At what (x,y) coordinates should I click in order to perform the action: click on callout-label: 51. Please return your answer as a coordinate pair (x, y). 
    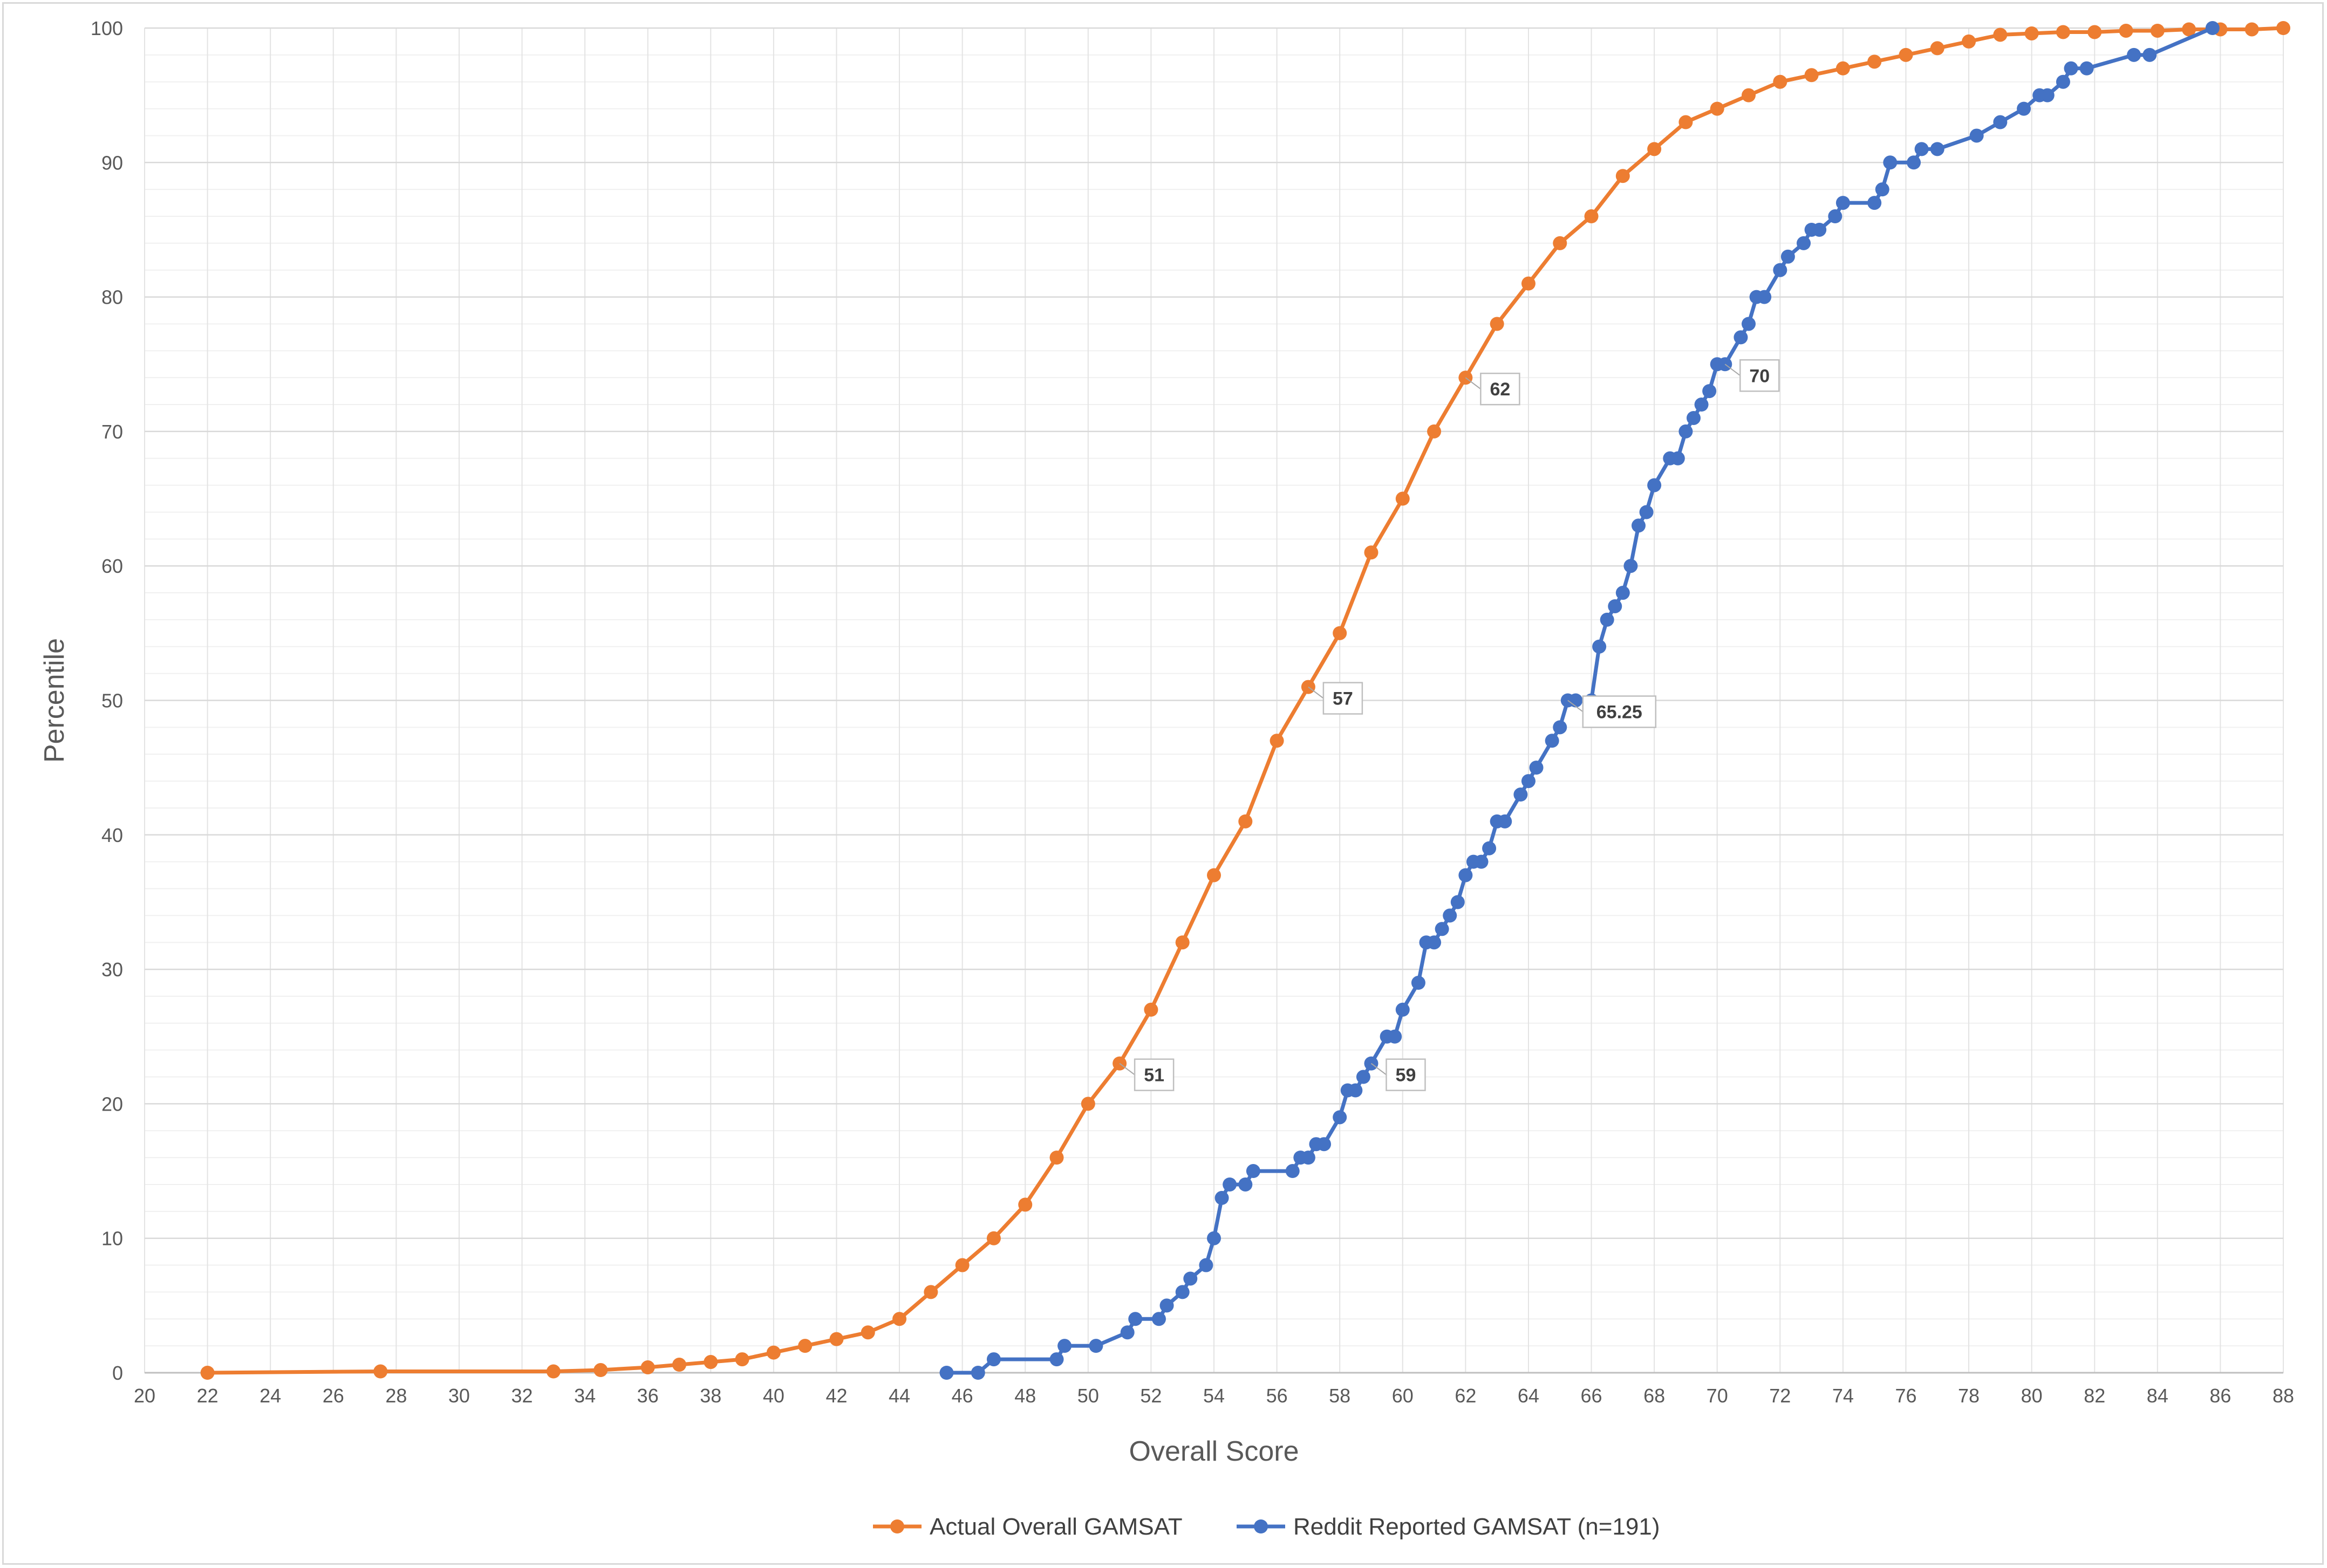
    Looking at the image, I should click on (1154, 1075).